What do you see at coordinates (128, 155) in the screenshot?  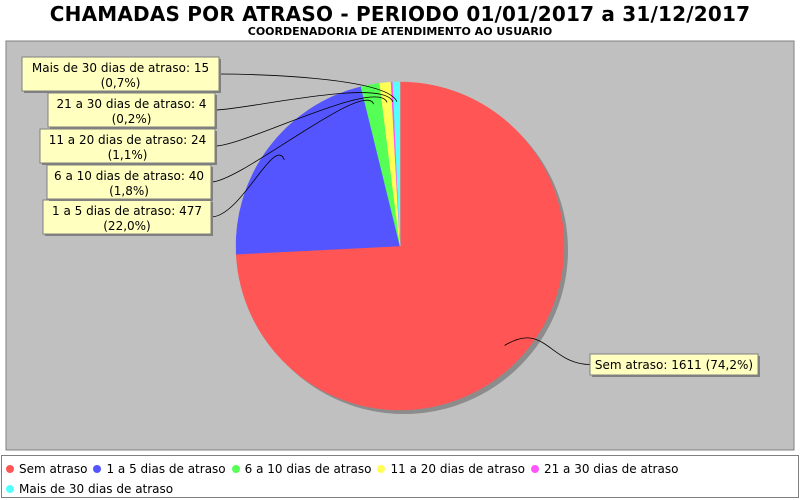 I see `slice-label-text: (1,1%)` at bounding box center [128, 155].